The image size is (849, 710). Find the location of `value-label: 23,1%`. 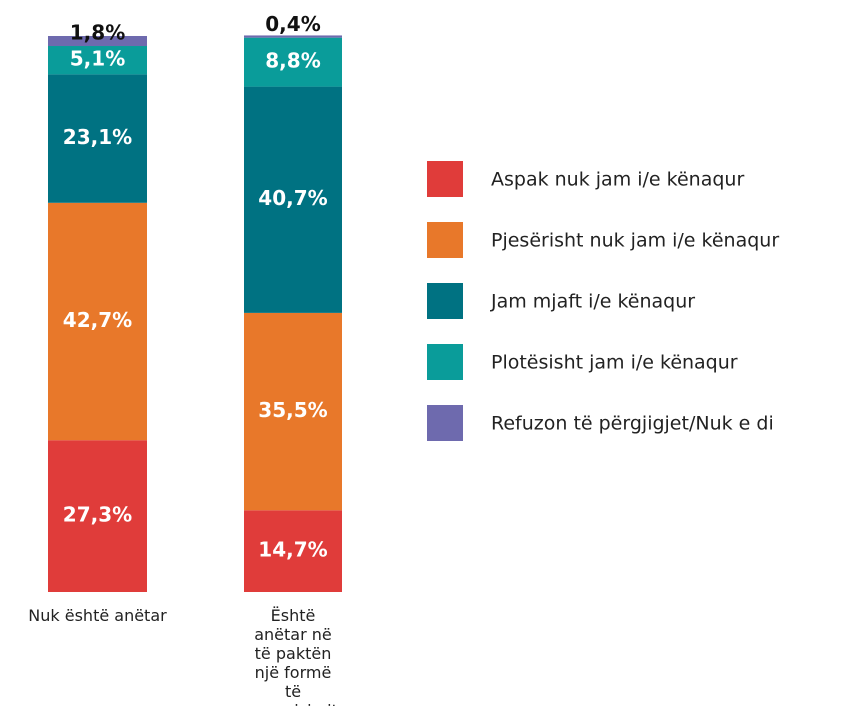

value-label: 23,1% is located at coordinates (97, 137).